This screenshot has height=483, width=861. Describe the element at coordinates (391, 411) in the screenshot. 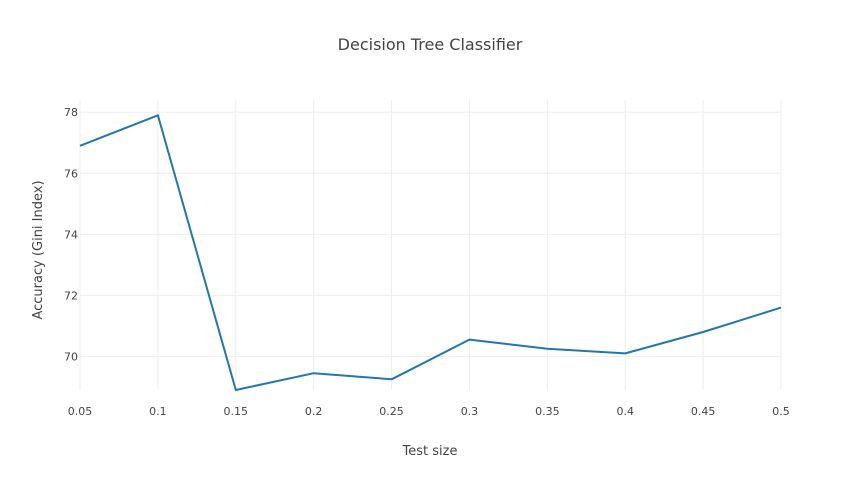

I see `x-tick-label: 0.25` at that location.